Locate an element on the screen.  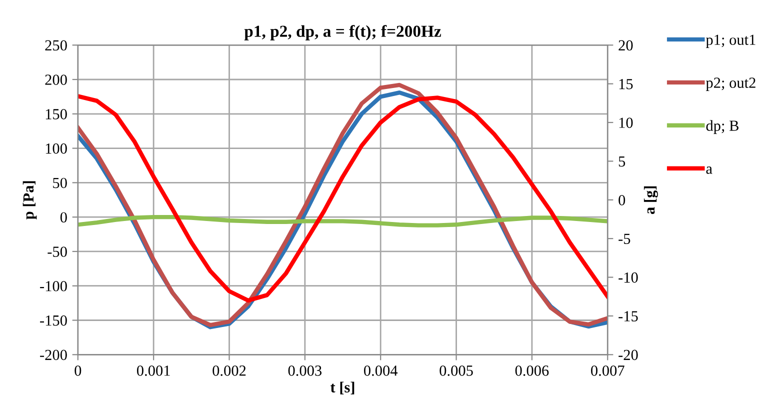
x-axis-title: t [s] is located at coordinates (342, 388).